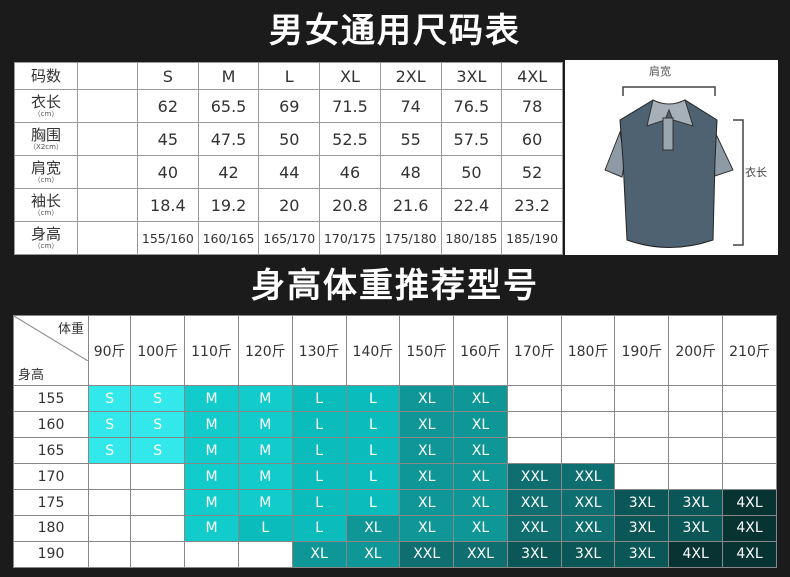 The image size is (790, 577). What do you see at coordinates (228, 76) in the screenshot?
I see `size-header-M: M` at bounding box center [228, 76].